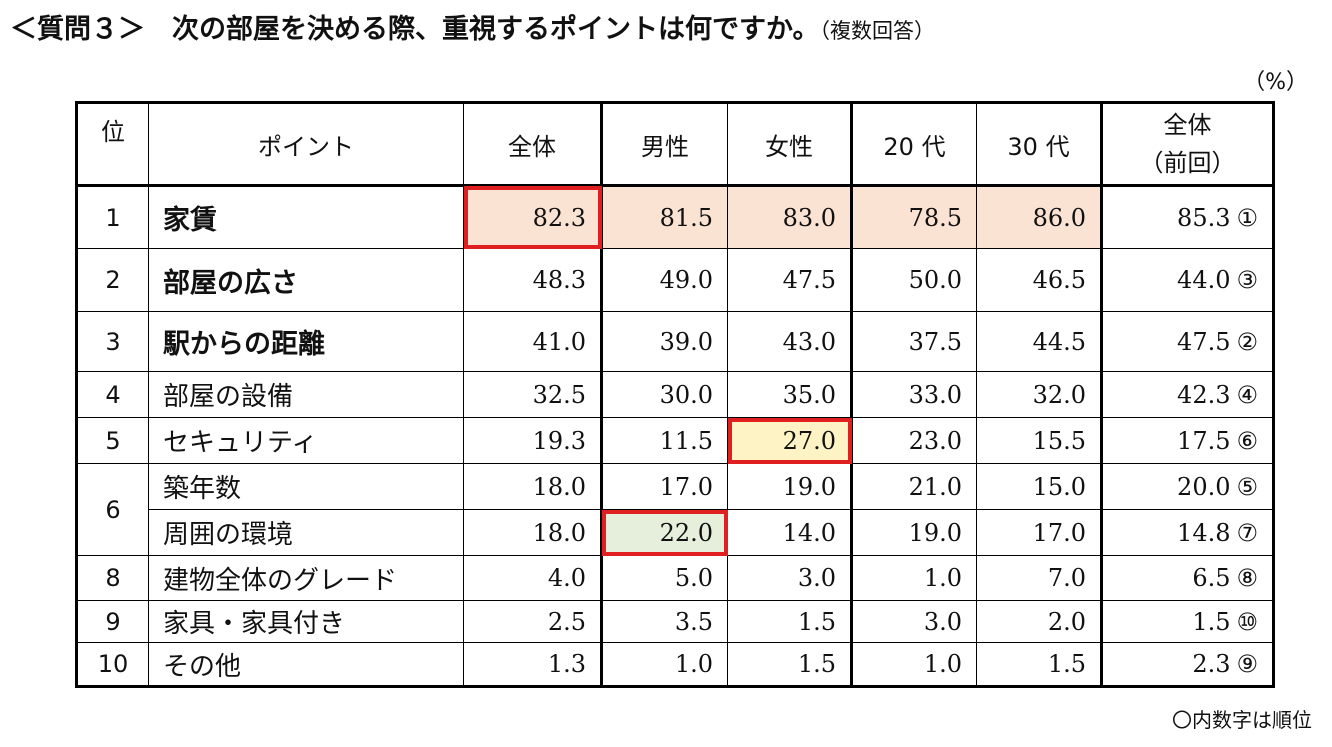  Describe the element at coordinates (1204, 341) in the screenshot. I see `prev-value: 47.5` at that location.